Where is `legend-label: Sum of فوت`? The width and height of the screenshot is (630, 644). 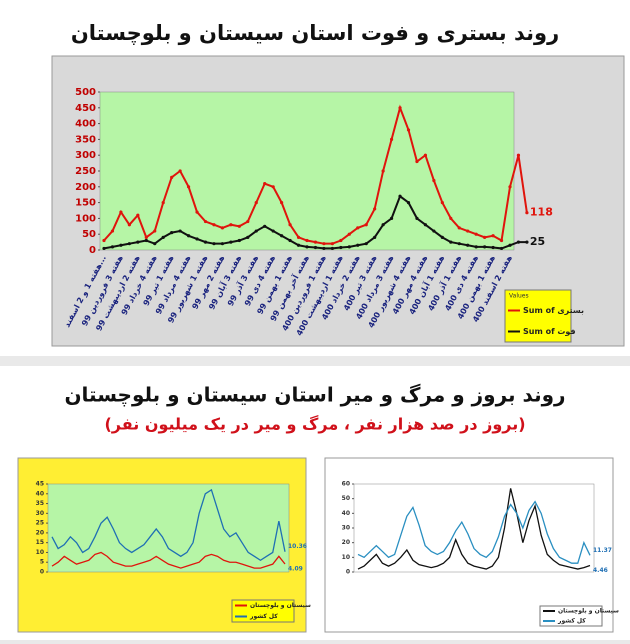 legend-label: Sum of فوت is located at coordinates (549, 331).